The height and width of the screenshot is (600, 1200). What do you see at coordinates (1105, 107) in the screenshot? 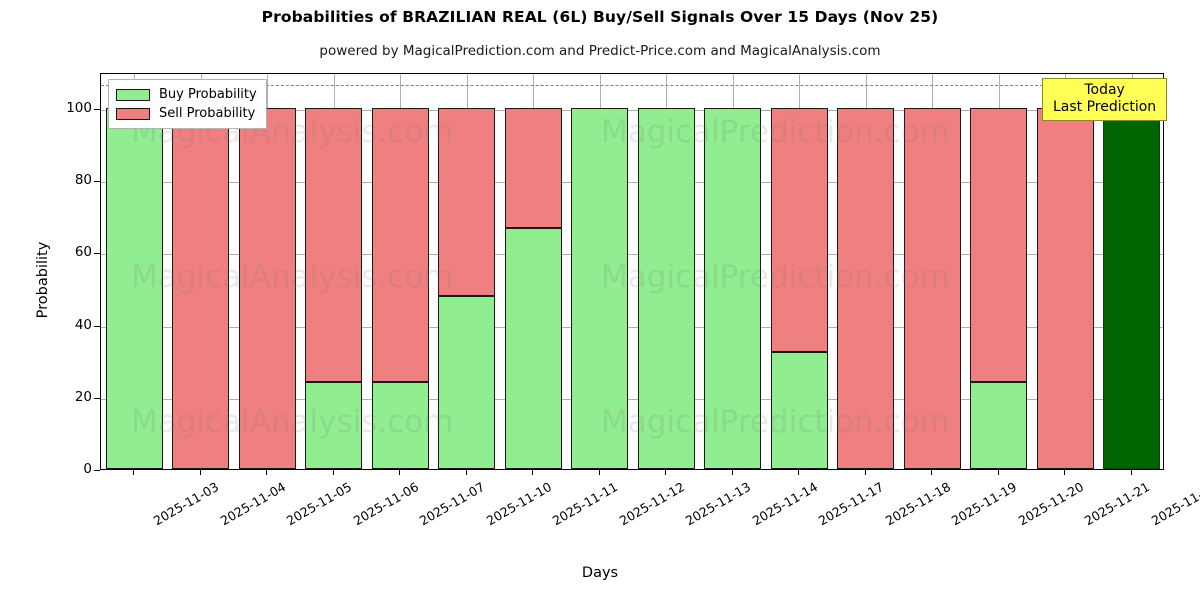
I see `today-annotation-line2: Last Prediction` at bounding box center [1105, 107].